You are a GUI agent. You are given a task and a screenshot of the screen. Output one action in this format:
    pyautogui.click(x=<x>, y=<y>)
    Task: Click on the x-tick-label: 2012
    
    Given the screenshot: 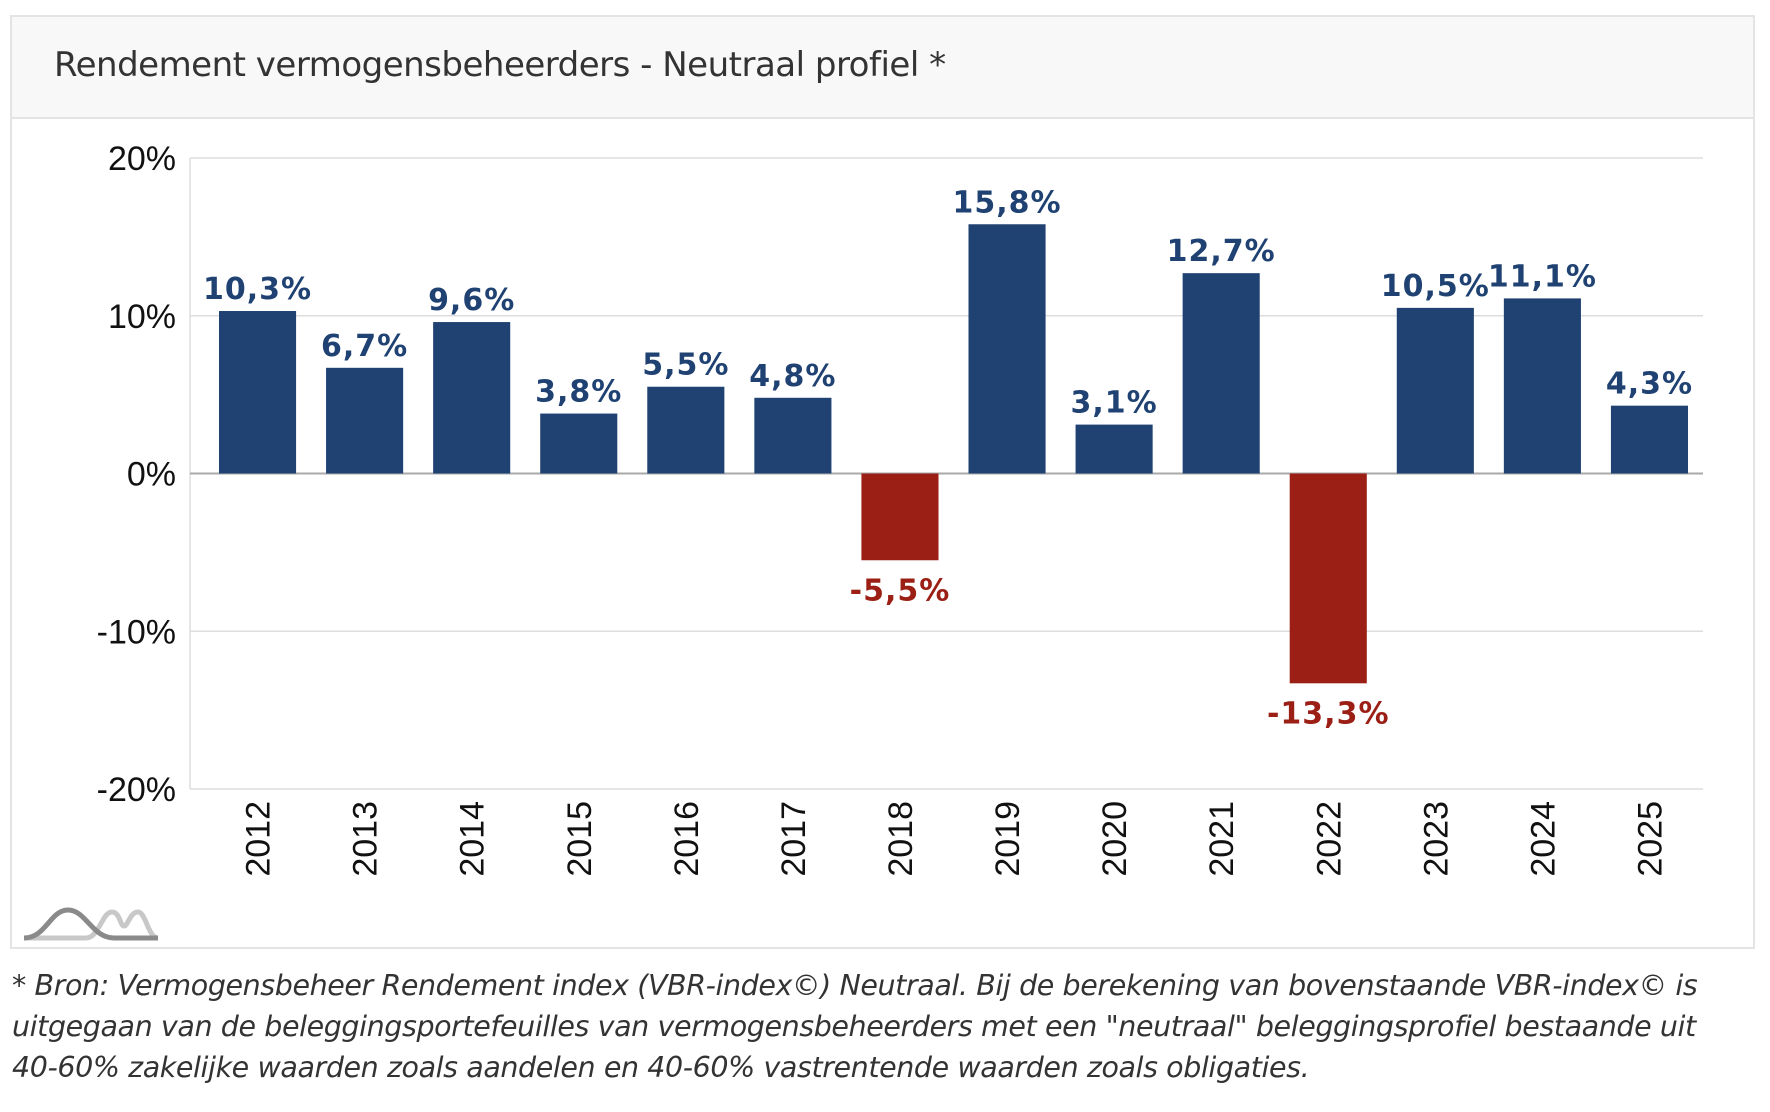 What is the action you would take?
    pyautogui.click(x=259, y=839)
    